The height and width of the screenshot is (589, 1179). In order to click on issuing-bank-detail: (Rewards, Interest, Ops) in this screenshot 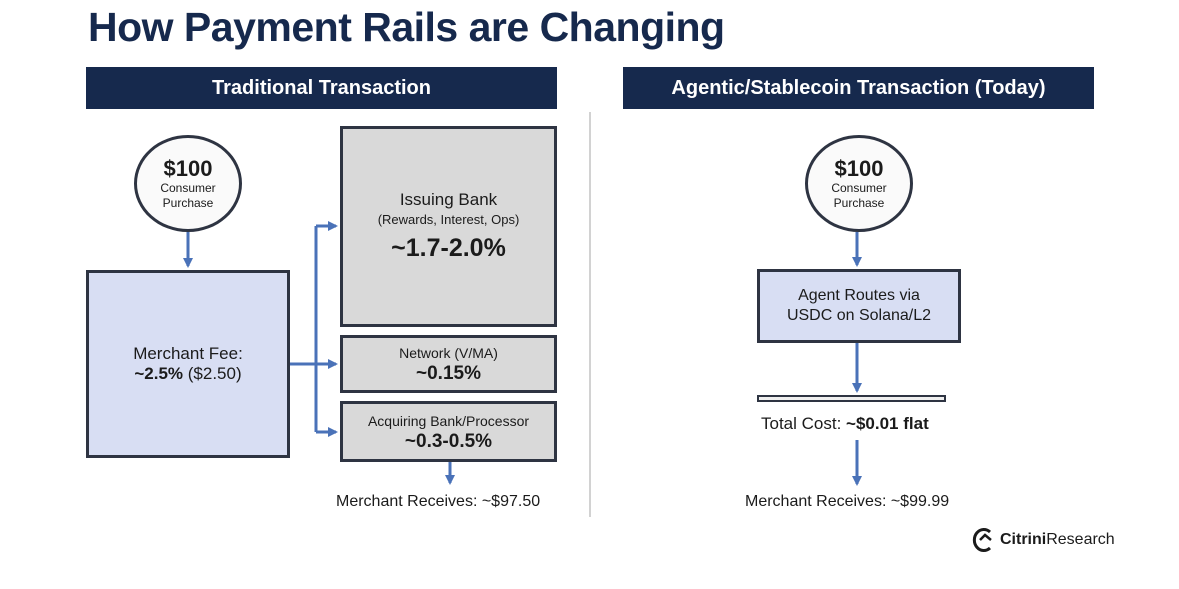, I will do `click(448, 219)`.